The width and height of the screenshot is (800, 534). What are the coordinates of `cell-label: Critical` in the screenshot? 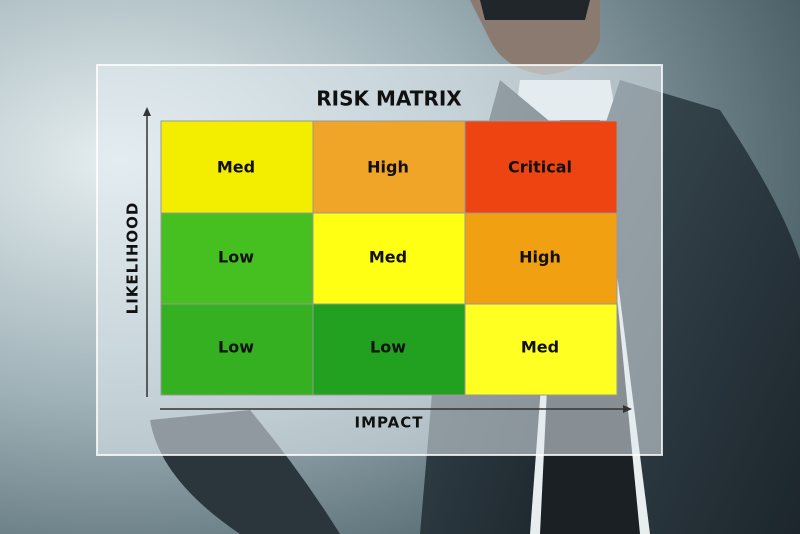 It's located at (540, 167).